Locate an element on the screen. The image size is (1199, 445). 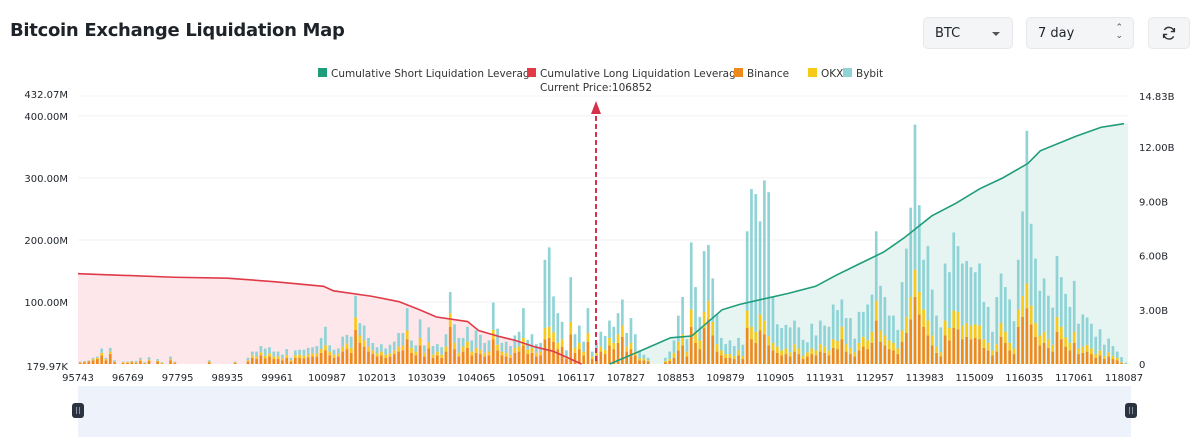
legend-item: Bybit is located at coordinates (863, 74).